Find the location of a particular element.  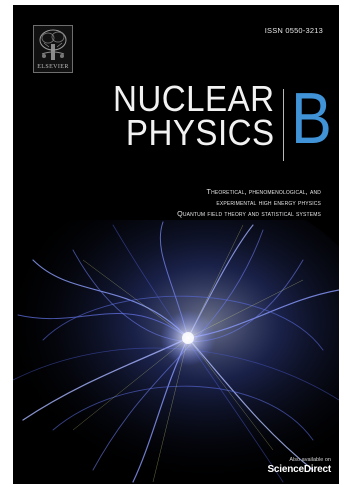

sciencedirect-badge: Also available on ScienceDirect is located at coordinates (299, 466).